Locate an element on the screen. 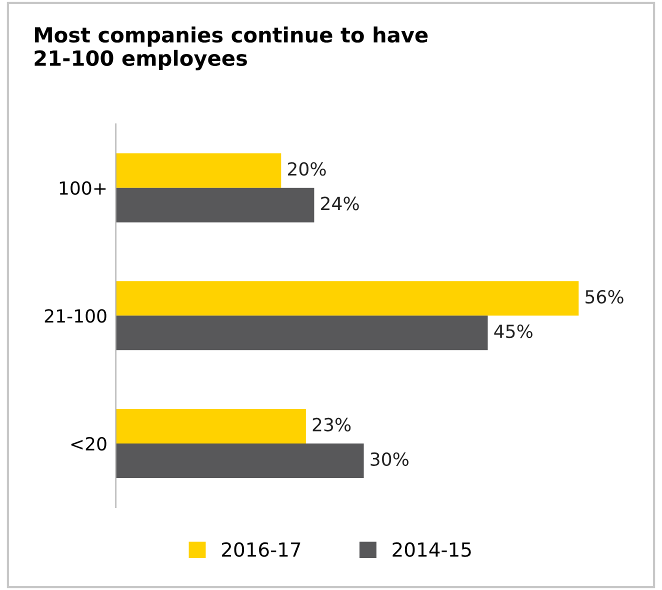 This screenshot has width=662, height=590. data-label: 30% is located at coordinates (389, 459).